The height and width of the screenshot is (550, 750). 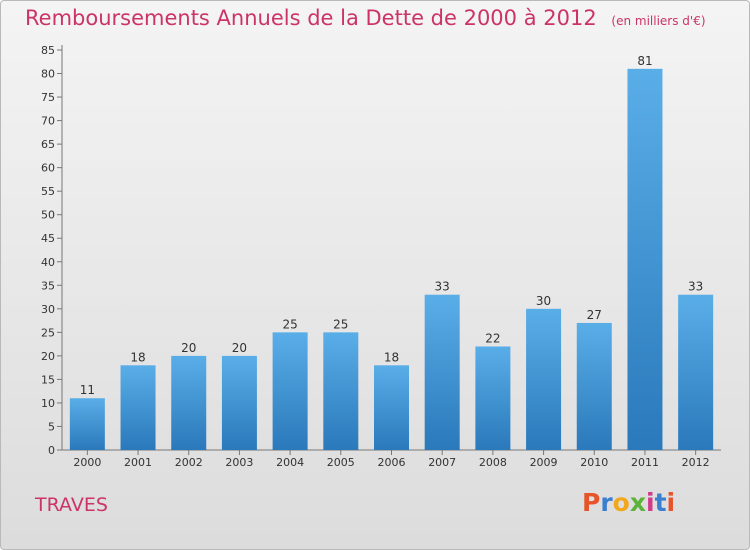 What do you see at coordinates (658, 21) in the screenshot?
I see `chart-unit: (en milliers d'€)` at bounding box center [658, 21].